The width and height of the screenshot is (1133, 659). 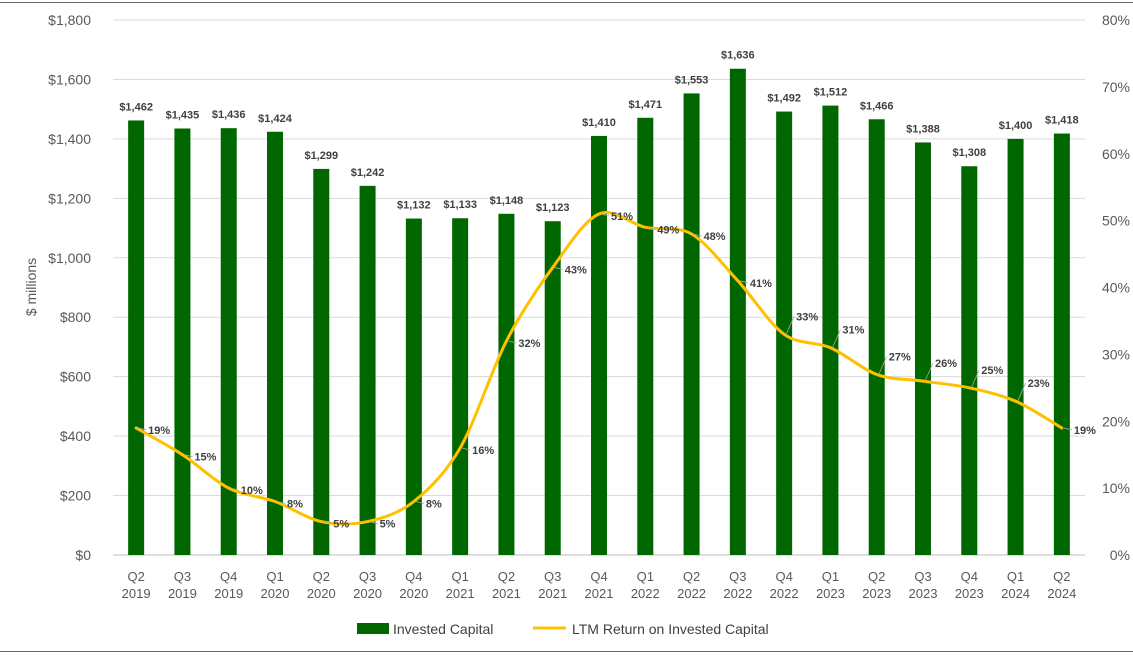 What do you see at coordinates (1116, 20) in the screenshot?
I see `y2-tick-label: 80%` at bounding box center [1116, 20].